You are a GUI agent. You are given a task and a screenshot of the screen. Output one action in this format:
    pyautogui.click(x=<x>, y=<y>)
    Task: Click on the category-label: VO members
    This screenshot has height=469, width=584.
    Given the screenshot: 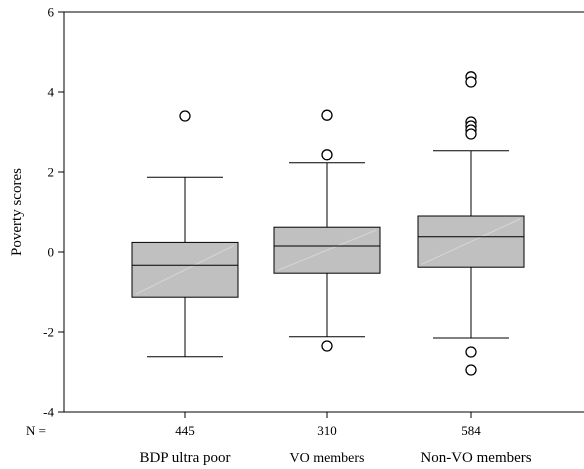 What is the action you would take?
    pyautogui.click(x=326, y=458)
    